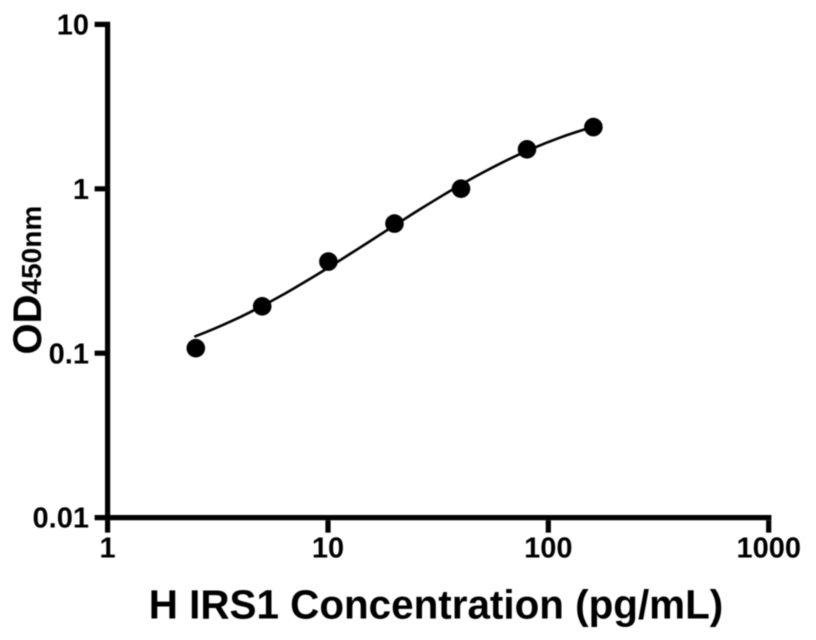 The height and width of the screenshot is (640, 816). Describe the element at coordinates (28, 280) in the screenshot. I see `svg-text: OD450nm` at that location.